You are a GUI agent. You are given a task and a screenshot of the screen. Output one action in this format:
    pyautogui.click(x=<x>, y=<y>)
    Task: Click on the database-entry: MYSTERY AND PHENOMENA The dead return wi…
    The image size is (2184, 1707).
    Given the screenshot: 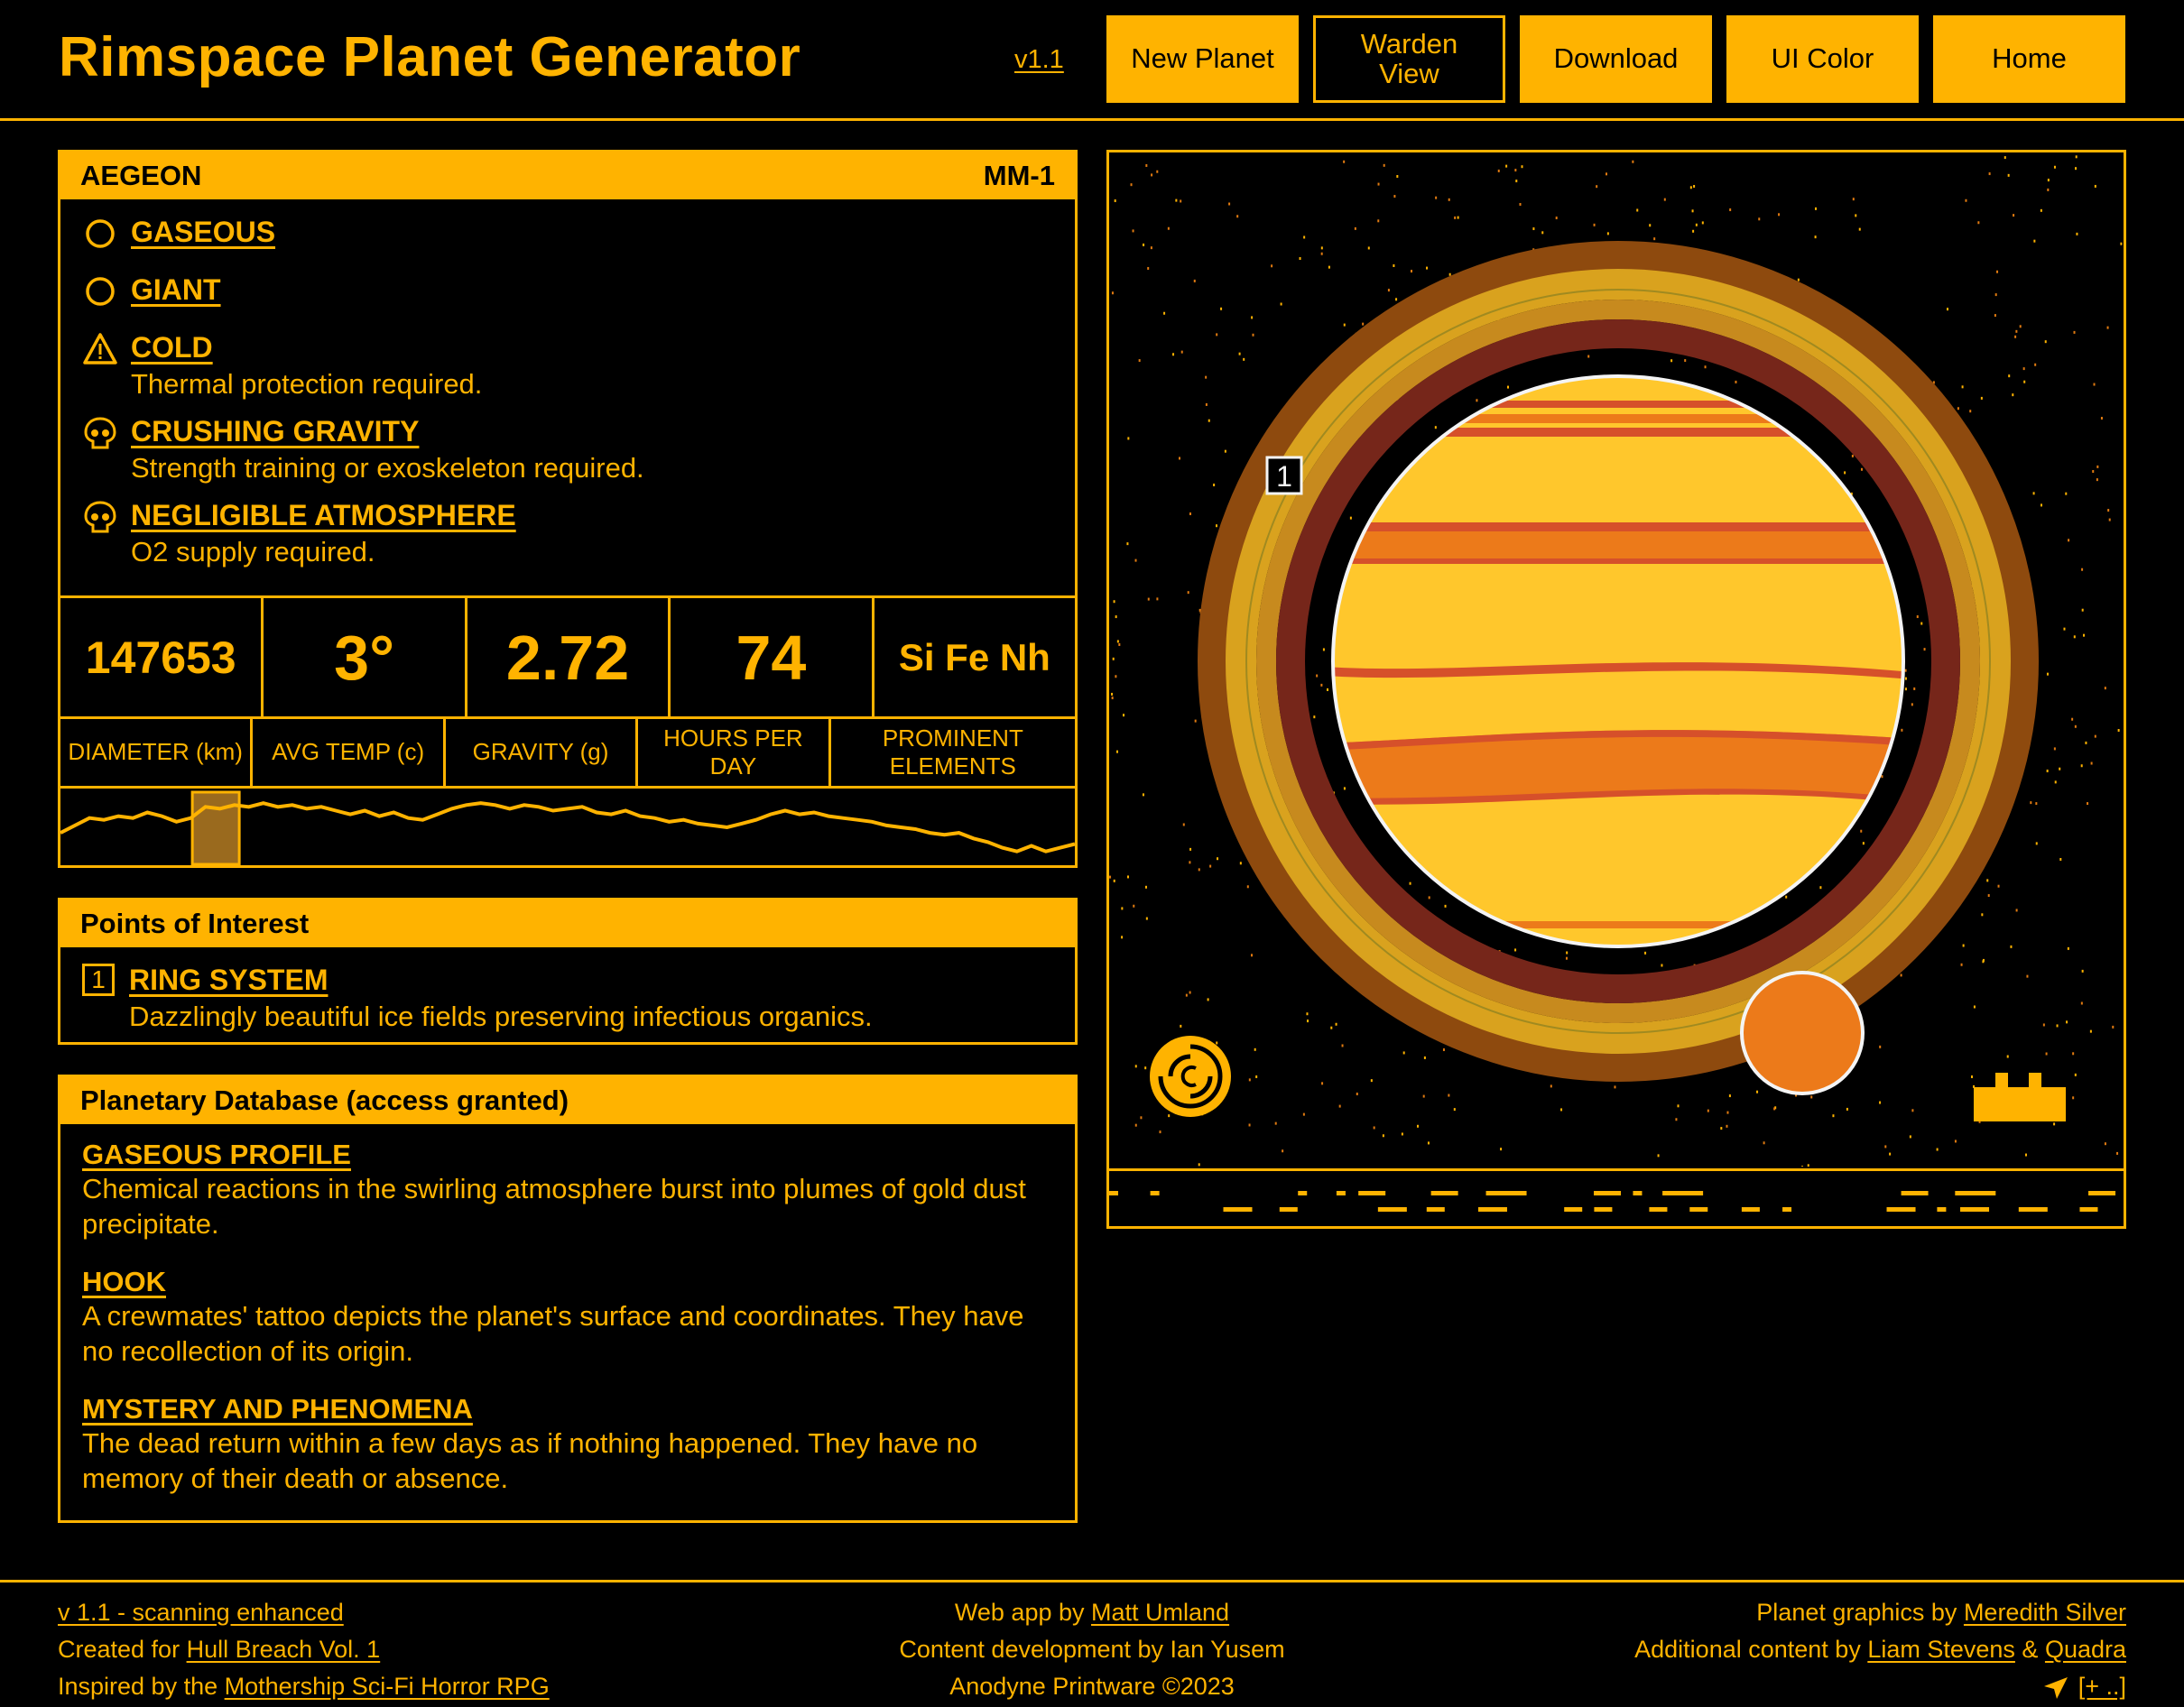 What is the action you would take?
    pyautogui.click(x=567, y=1444)
    